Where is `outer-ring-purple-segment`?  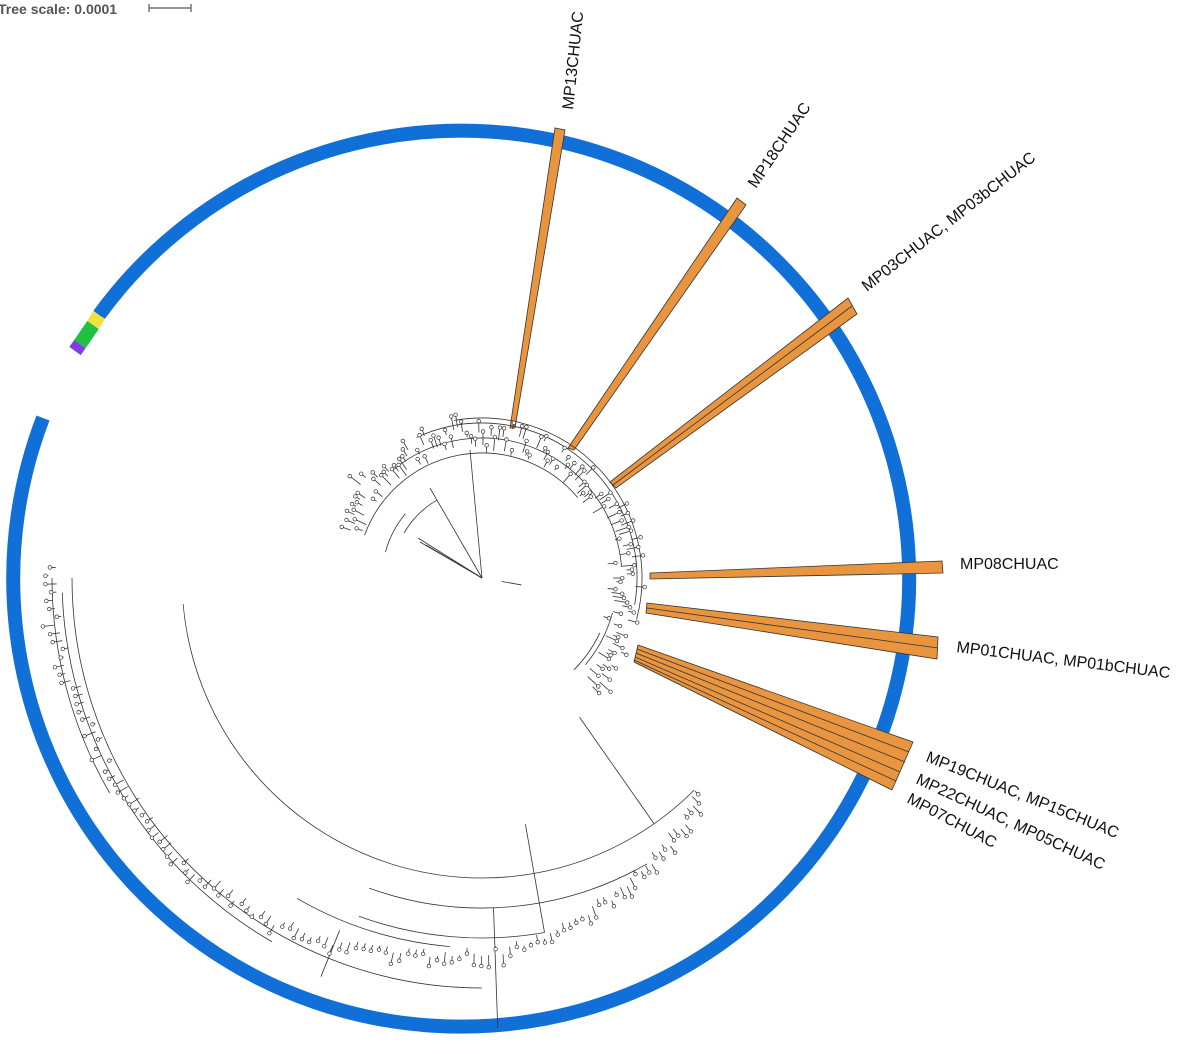 outer-ring-purple-segment is located at coordinates (77, 347).